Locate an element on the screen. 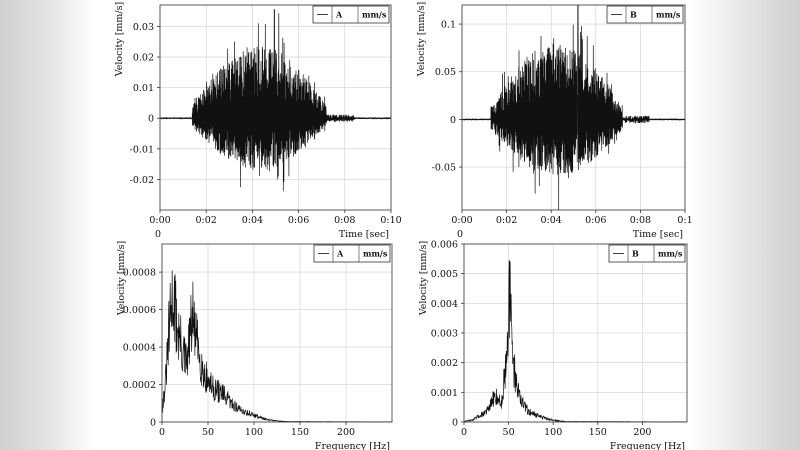 The image size is (800, 450). y-tick-label: 0.006 is located at coordinates (444, 245).